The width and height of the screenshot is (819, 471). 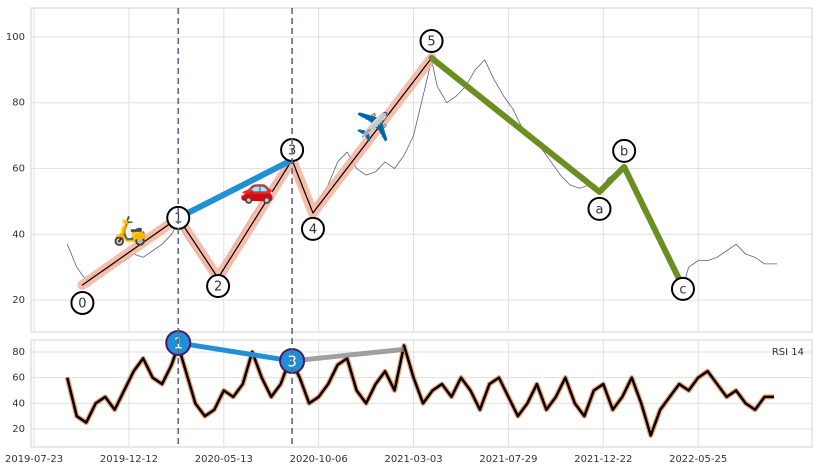 What do you see at coordinates (373, 126) in the screenshot?
I see `icon: ✈️` at bounding box center [373, 126].